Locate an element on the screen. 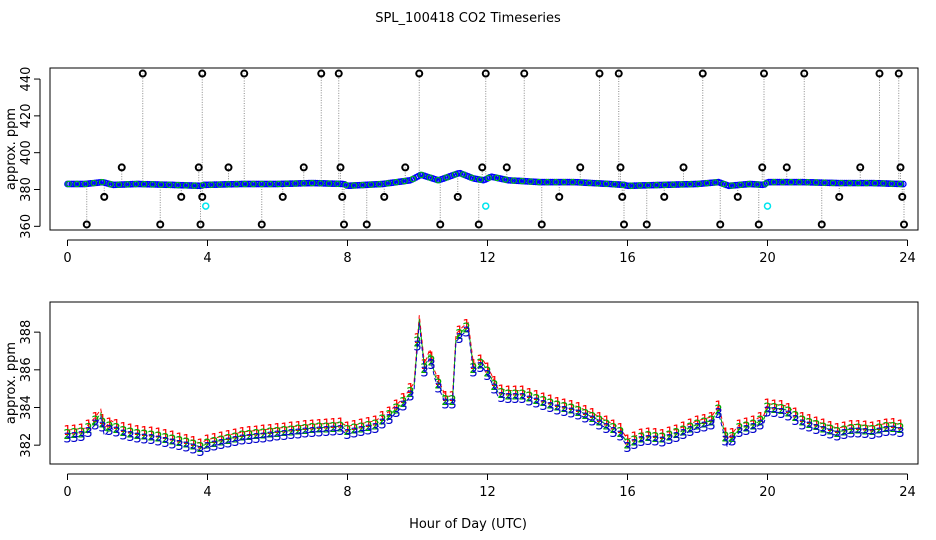  bottom-x-tick-label: 20 is located at coordinates (767, 492).